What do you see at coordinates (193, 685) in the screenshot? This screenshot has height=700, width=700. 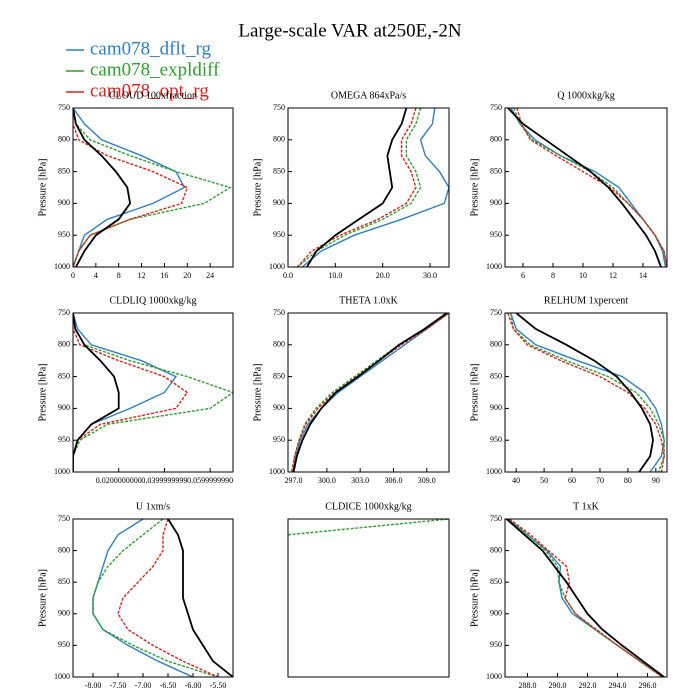 I see `x-tick-label: -6.00` at bounding box center [193, 685].